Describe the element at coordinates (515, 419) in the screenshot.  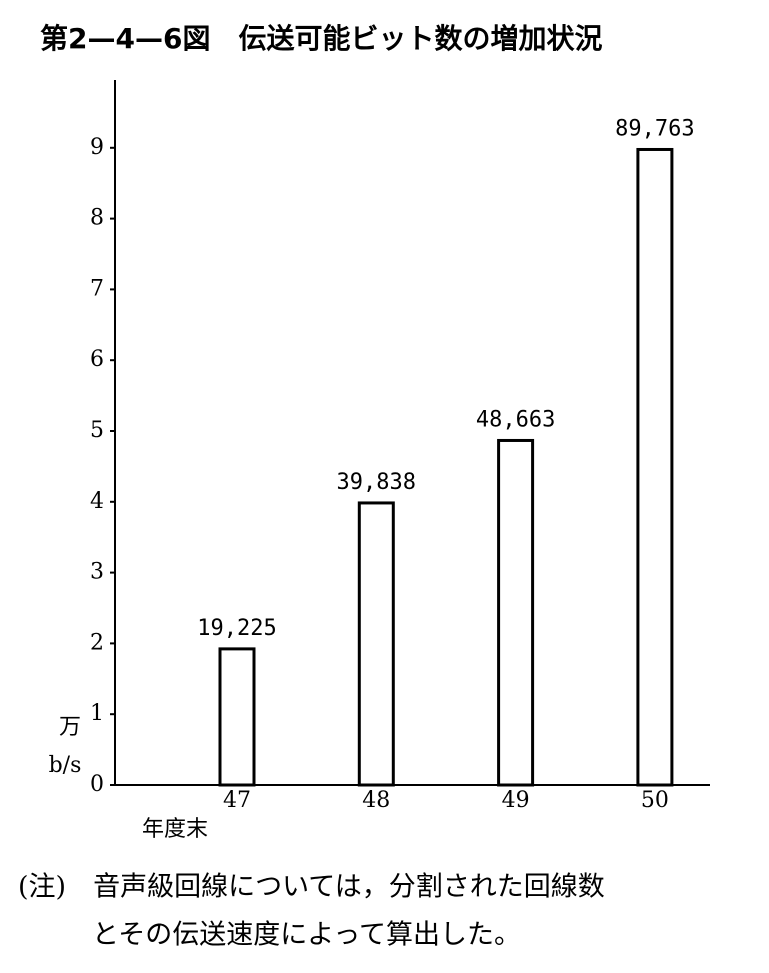
I see `value-label: 48,663` at that location.